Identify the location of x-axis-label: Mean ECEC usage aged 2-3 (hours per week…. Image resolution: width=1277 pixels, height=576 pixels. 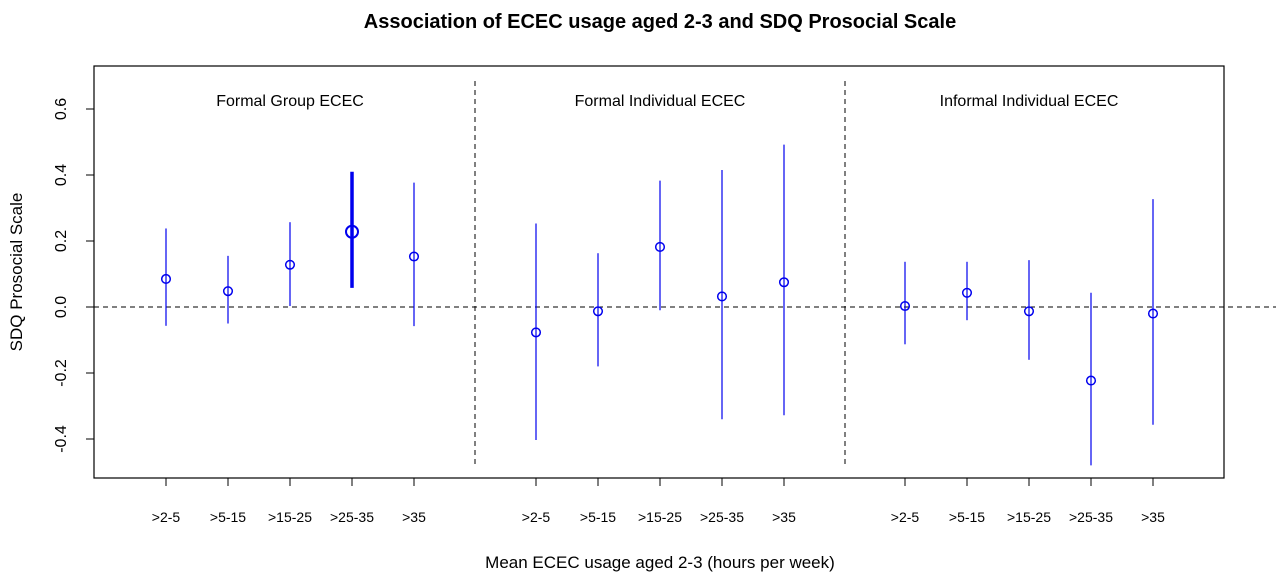
(660, 562).